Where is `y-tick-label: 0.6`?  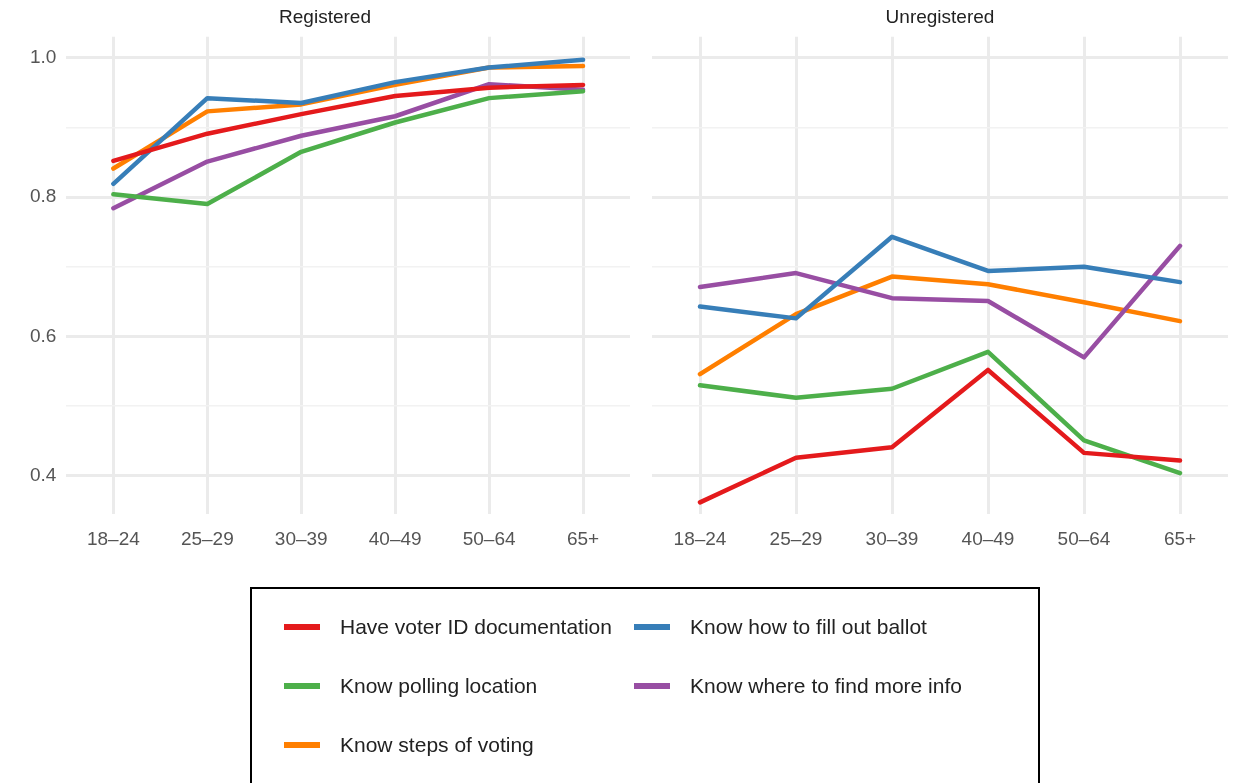
y-tick-label: 0.6 is located at coordinates (43, 335).